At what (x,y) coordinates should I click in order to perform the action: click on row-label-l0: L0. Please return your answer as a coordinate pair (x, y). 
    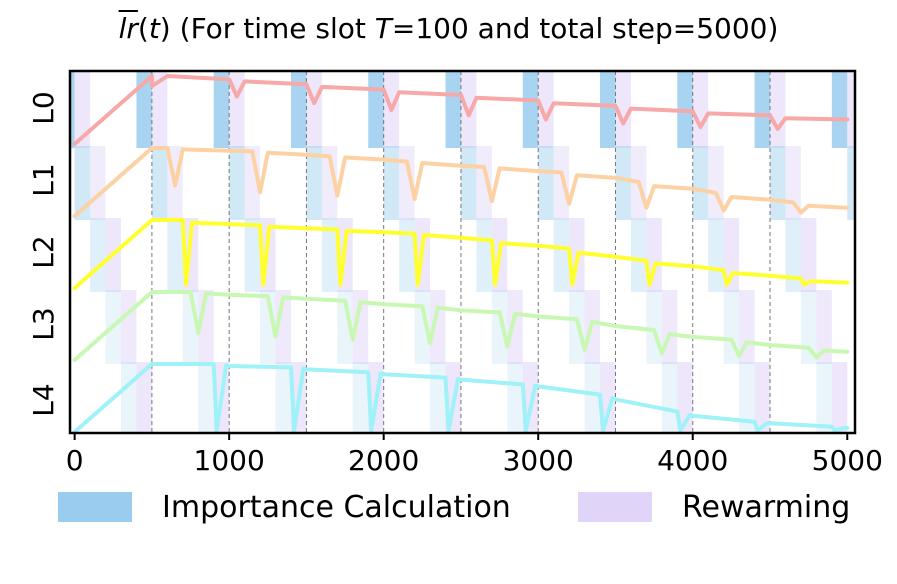
    Looking at the image, I should click on (43, 107).